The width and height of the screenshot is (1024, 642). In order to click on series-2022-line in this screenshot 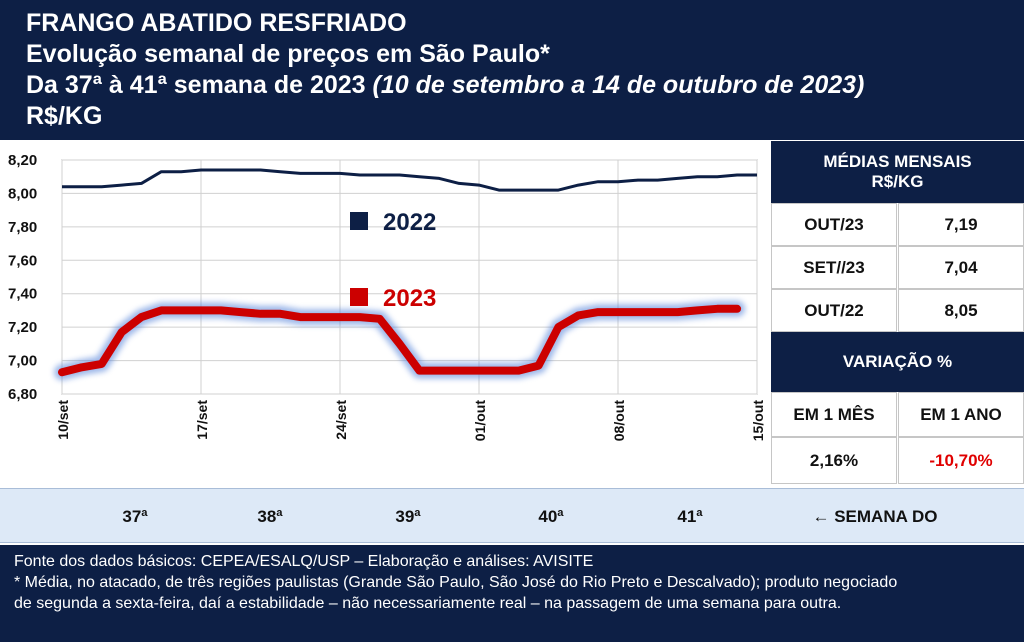, I will do `click(409, 180)`.